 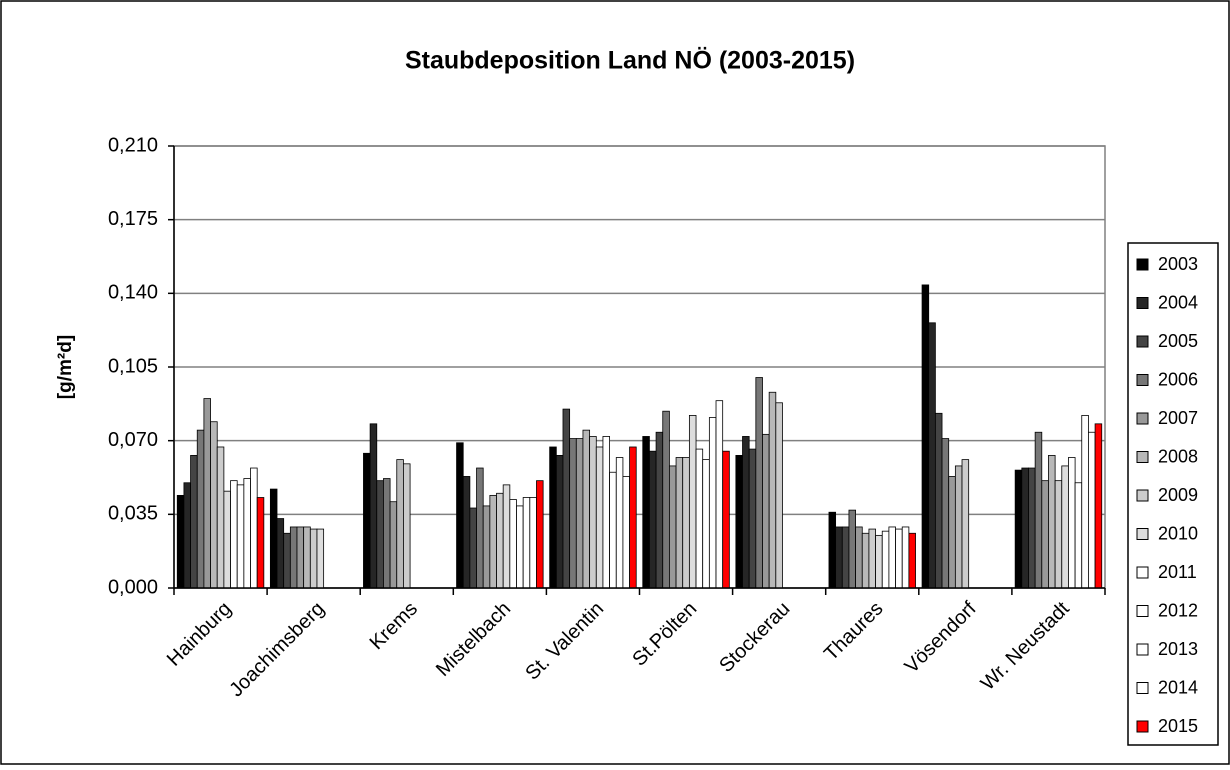 What do you see at coordinates (133, 587) in the screenshot?
I see `y-tick-label: 0,000` at bounding box center [133, 587].